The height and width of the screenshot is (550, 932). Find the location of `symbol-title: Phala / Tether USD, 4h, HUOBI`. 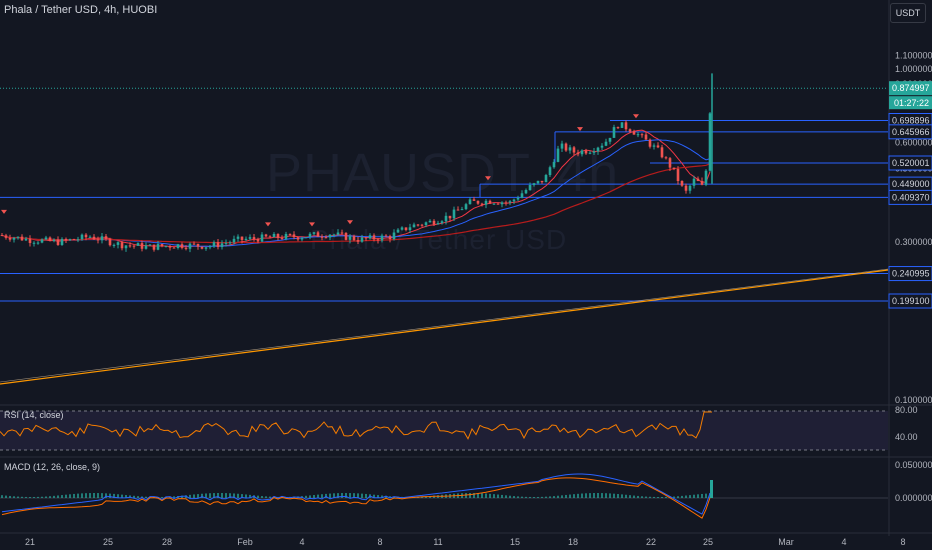

symbol-title: Phala / Tether USD, 4h, HUOBI is located at coordinates (81, 10).